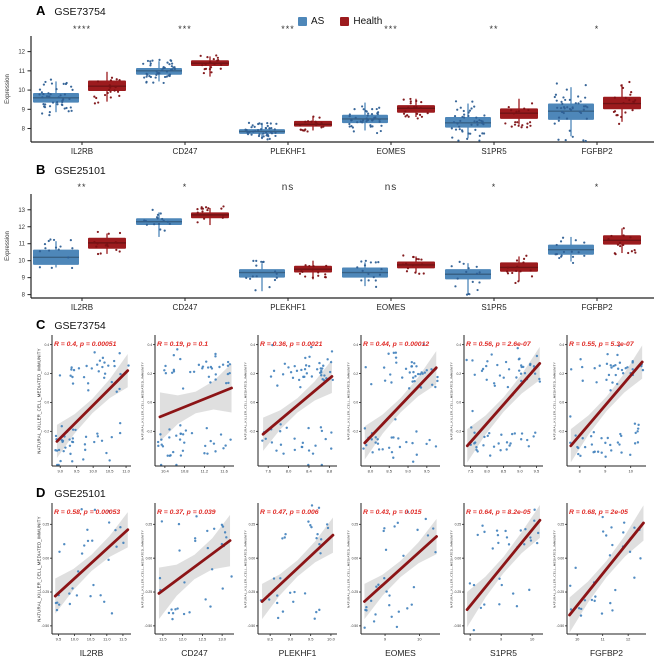  I want to click on y-tick-label: 0.4, so click(458, 345).